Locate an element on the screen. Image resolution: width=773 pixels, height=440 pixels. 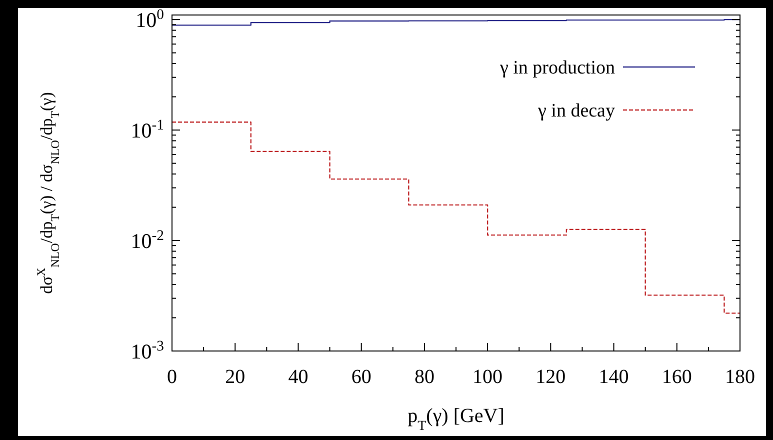
x-tick-label: 160 is located at coordinates (677, 377).